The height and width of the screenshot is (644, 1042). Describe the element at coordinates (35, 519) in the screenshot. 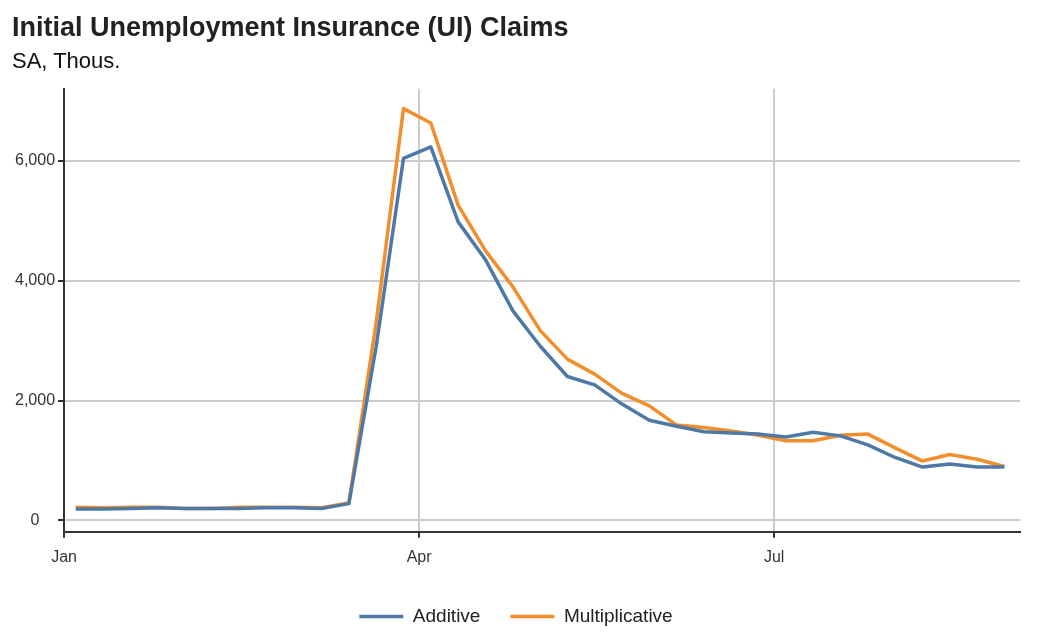

I see `y-tick-label: 0` at that location.